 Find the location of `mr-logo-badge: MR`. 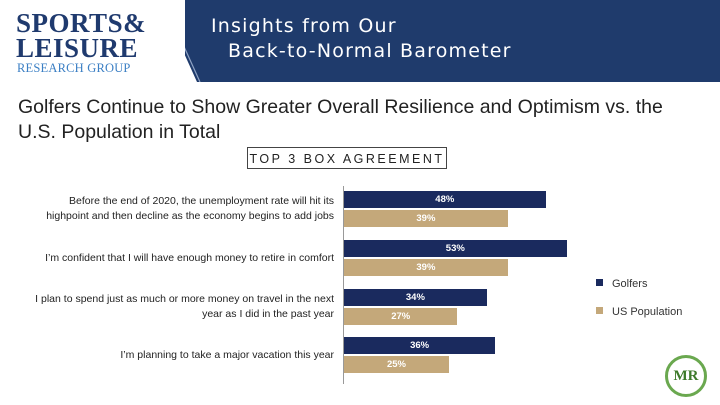

mr-logo-badge: MR is located at coordinates (686, 376).